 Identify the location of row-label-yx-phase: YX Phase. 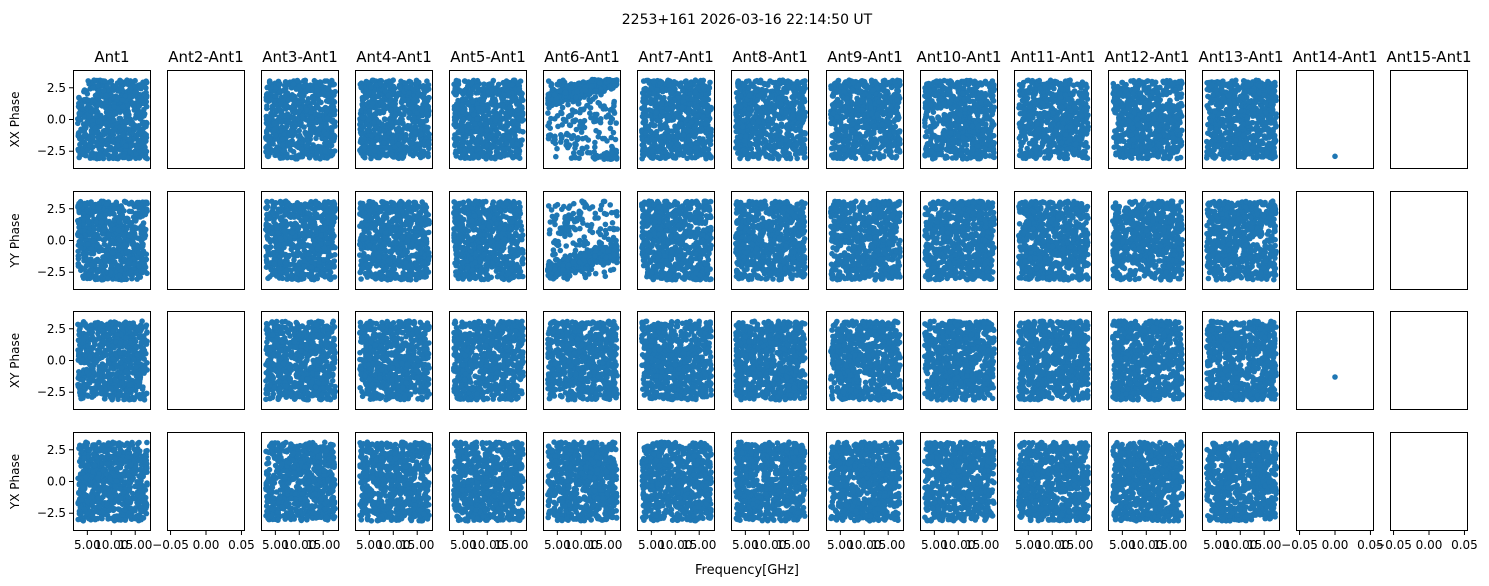
(15, 482).